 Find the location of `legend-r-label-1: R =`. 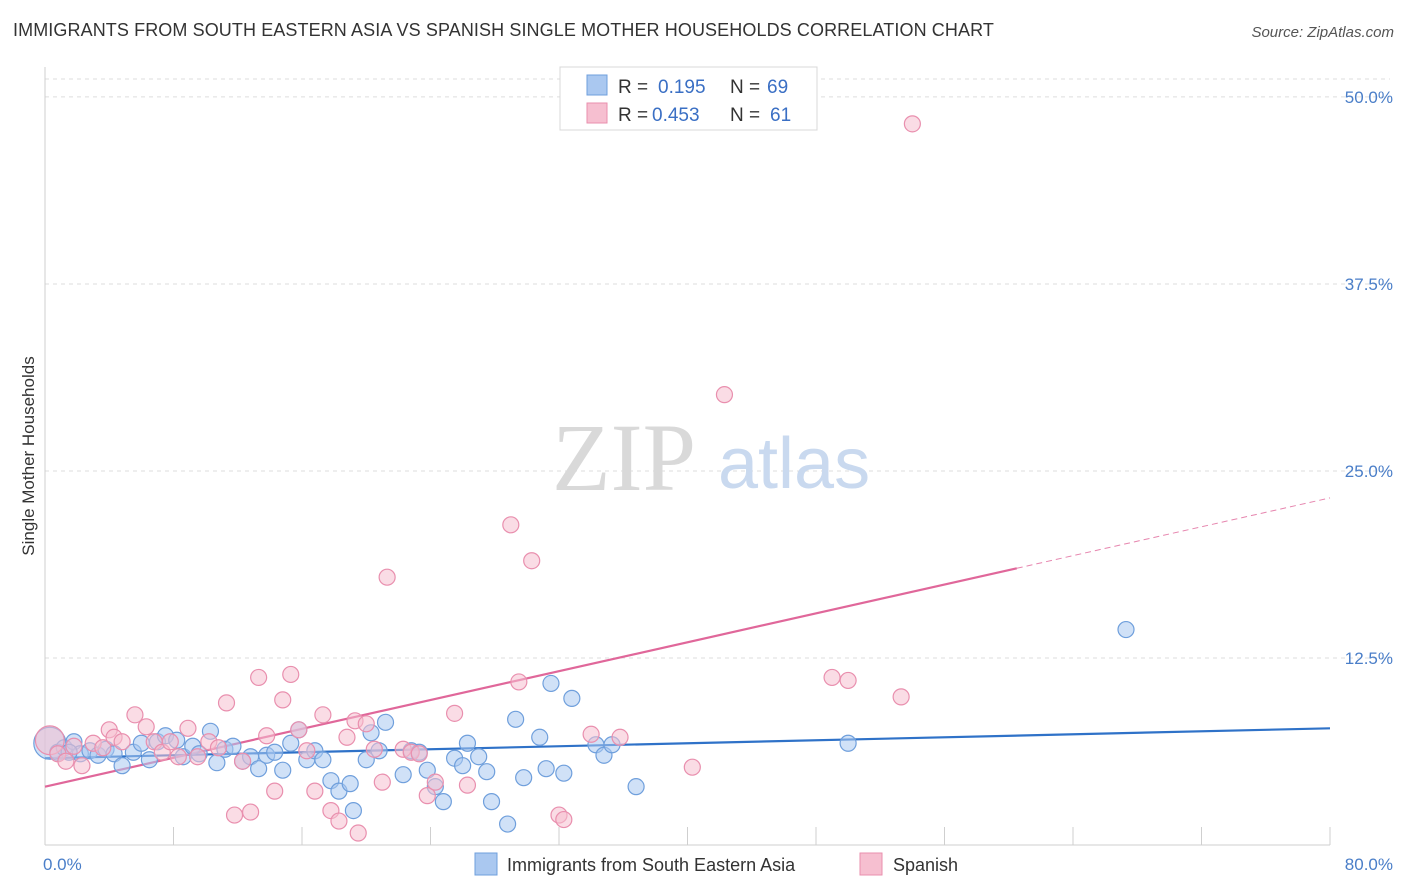

legend-r-label-1: R = is located at coordinates (633, 87).